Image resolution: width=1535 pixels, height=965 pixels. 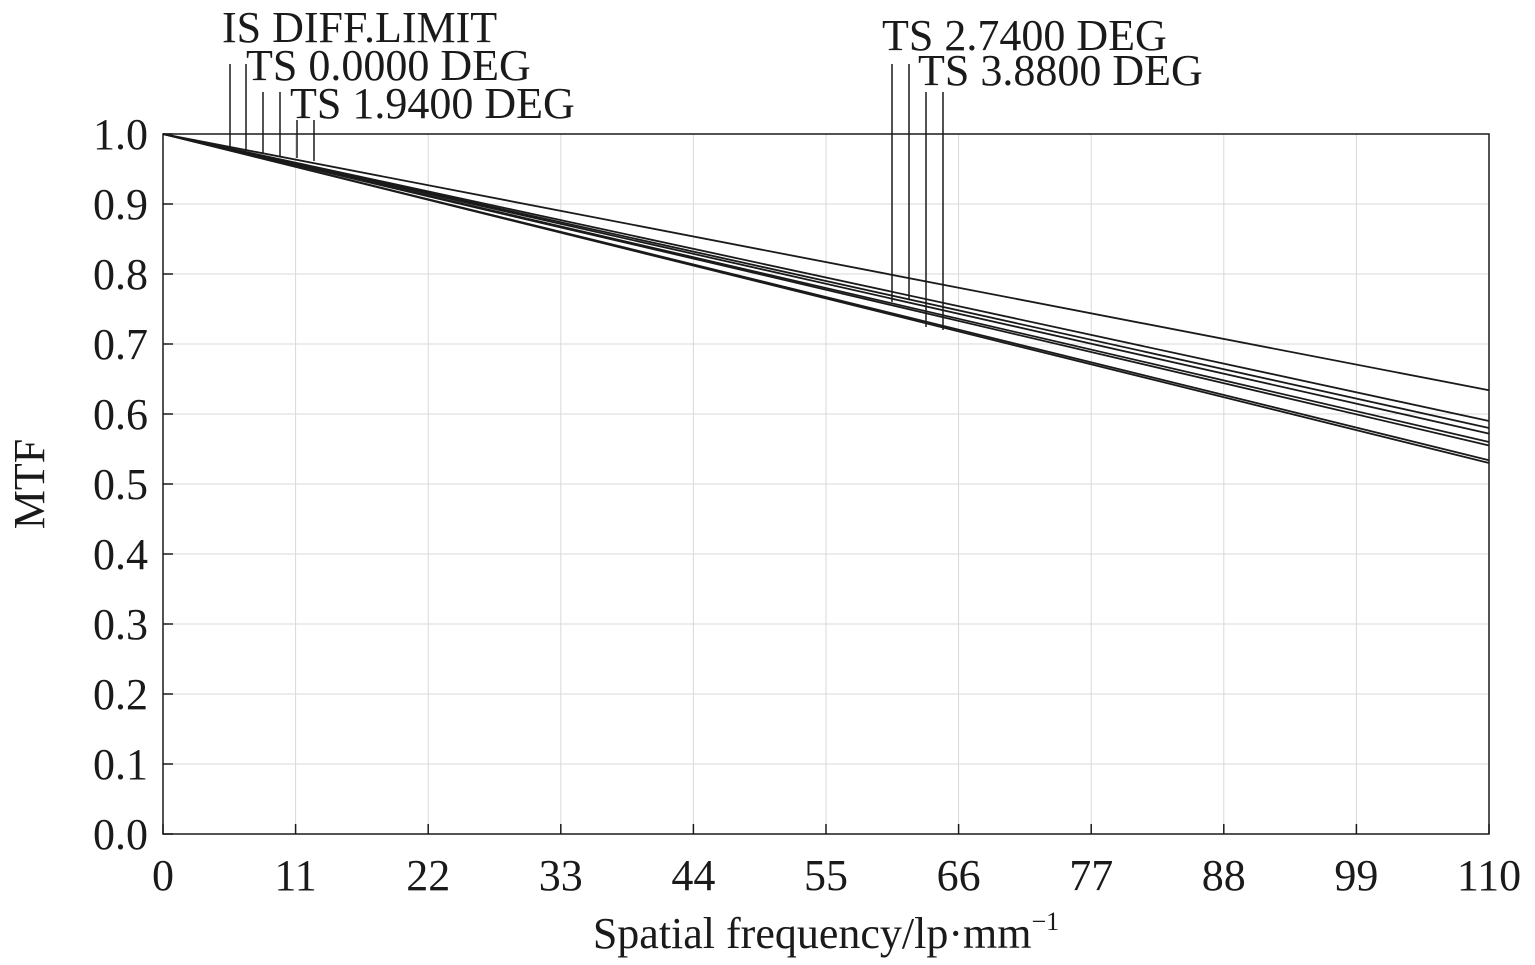 What do you see at coordinates (295, 875) in the screenshot?
I see `x-tick-label: 11` at bounding box center [295, 875].